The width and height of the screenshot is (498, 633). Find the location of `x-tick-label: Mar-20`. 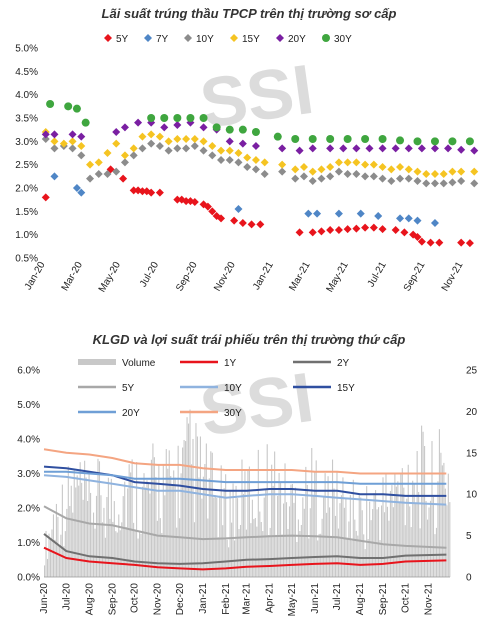

x-tick-label: Mar-20 is located at coordinates (73, 276).